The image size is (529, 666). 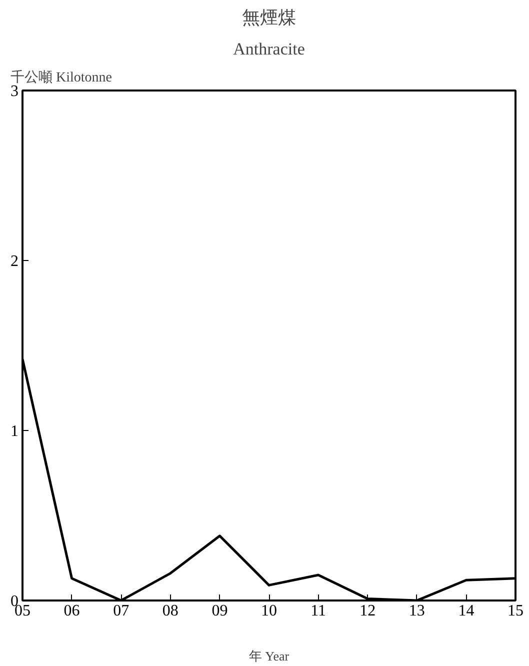 What do you see at coordinates (269, 611) in the screenshot?
I see `x-tick-label: 10` at bounding box center [269, 611].